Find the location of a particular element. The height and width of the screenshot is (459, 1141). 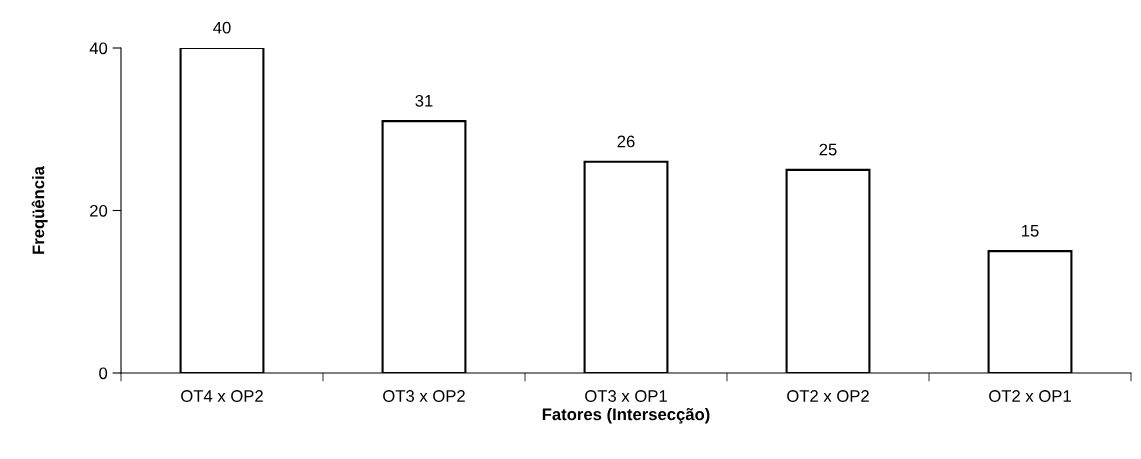

y-axis-title: Freqüência is located at coordinates (39, 209).